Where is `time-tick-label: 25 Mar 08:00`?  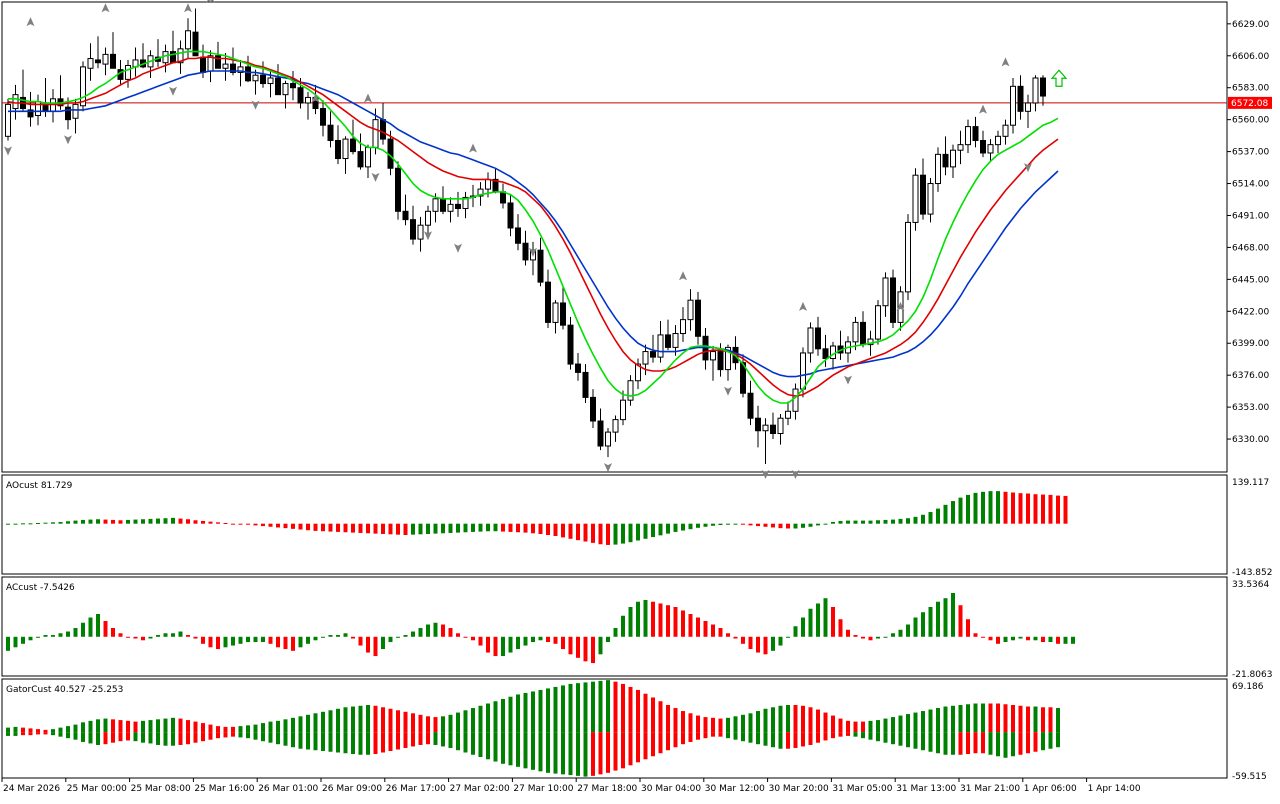
time-tick-label: 25 Mar 08:00 is located at coordinates (161, 789).